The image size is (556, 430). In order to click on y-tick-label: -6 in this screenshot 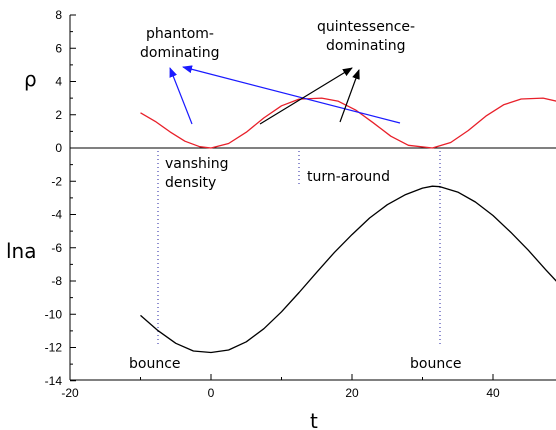, I will do `click(56, 248)`.